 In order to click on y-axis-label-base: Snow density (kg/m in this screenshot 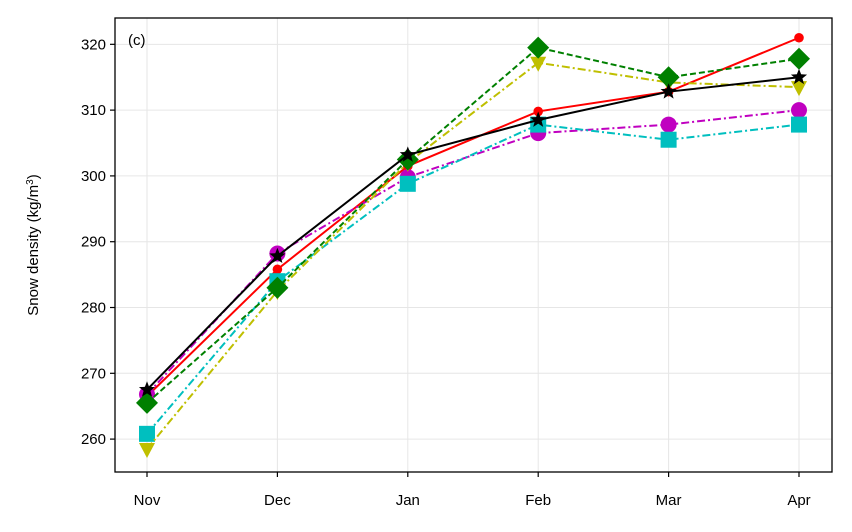, I will do `click(33, 250)`.